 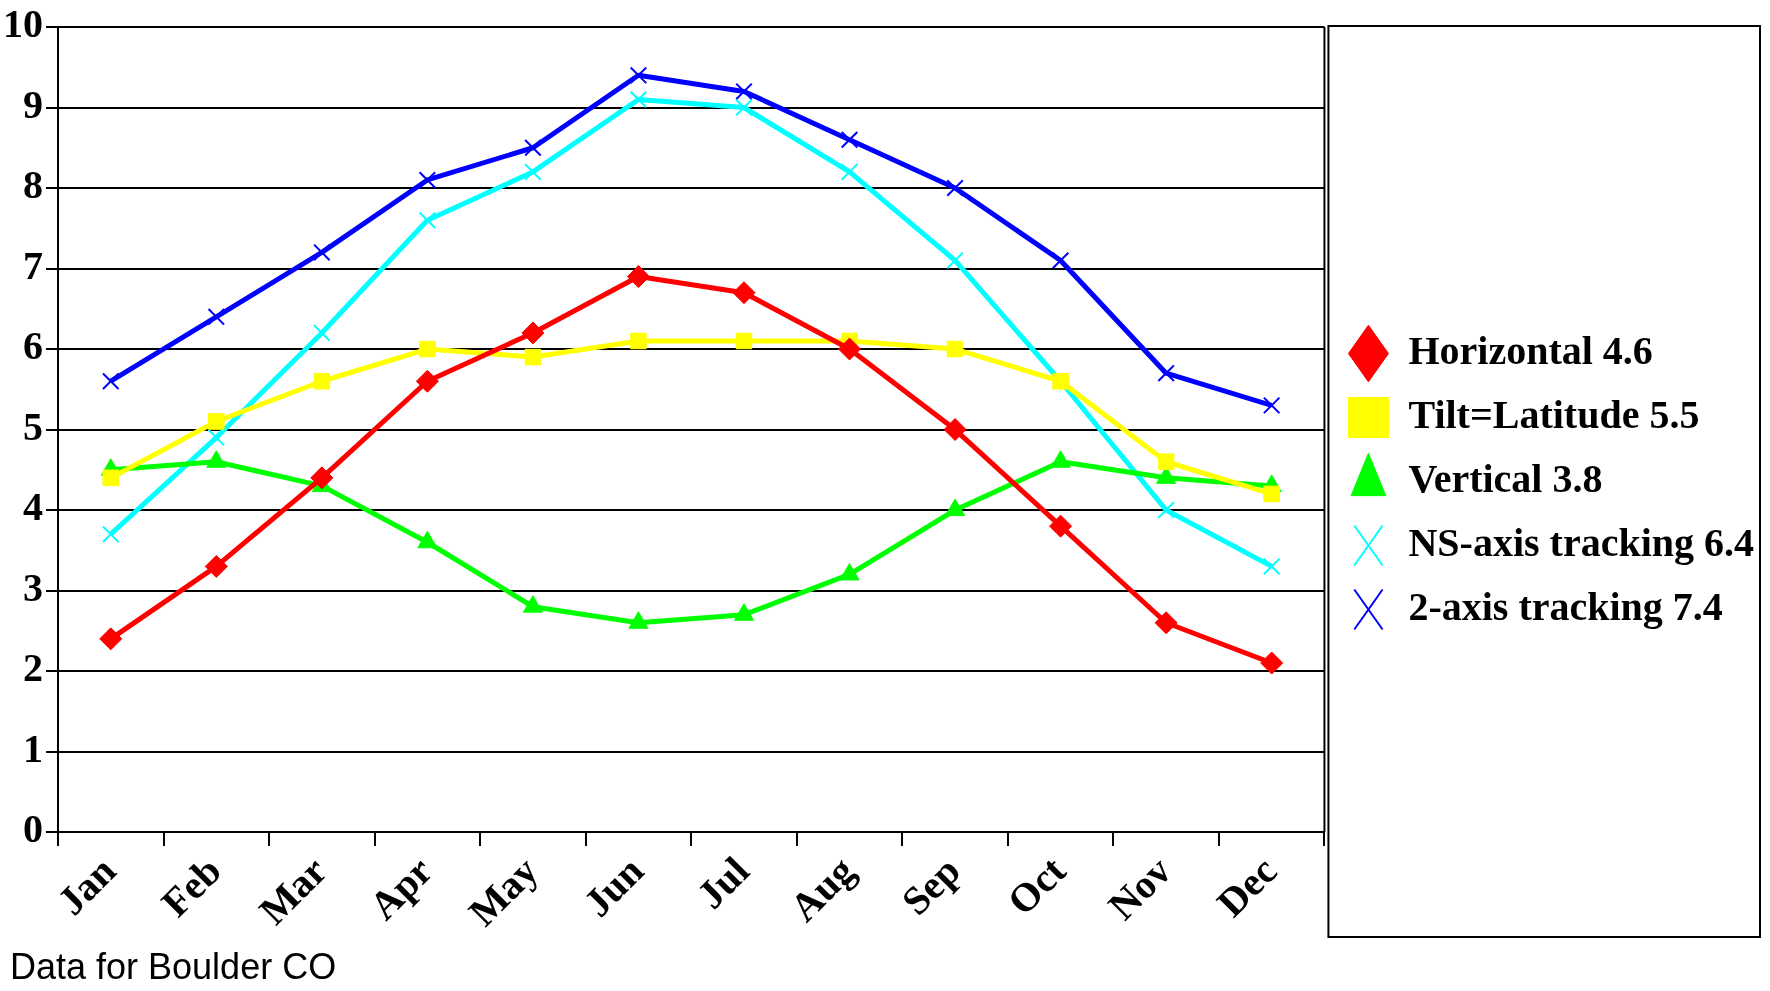 I want to click on x-tick-label: Nov, so click(x=1139, y=888).